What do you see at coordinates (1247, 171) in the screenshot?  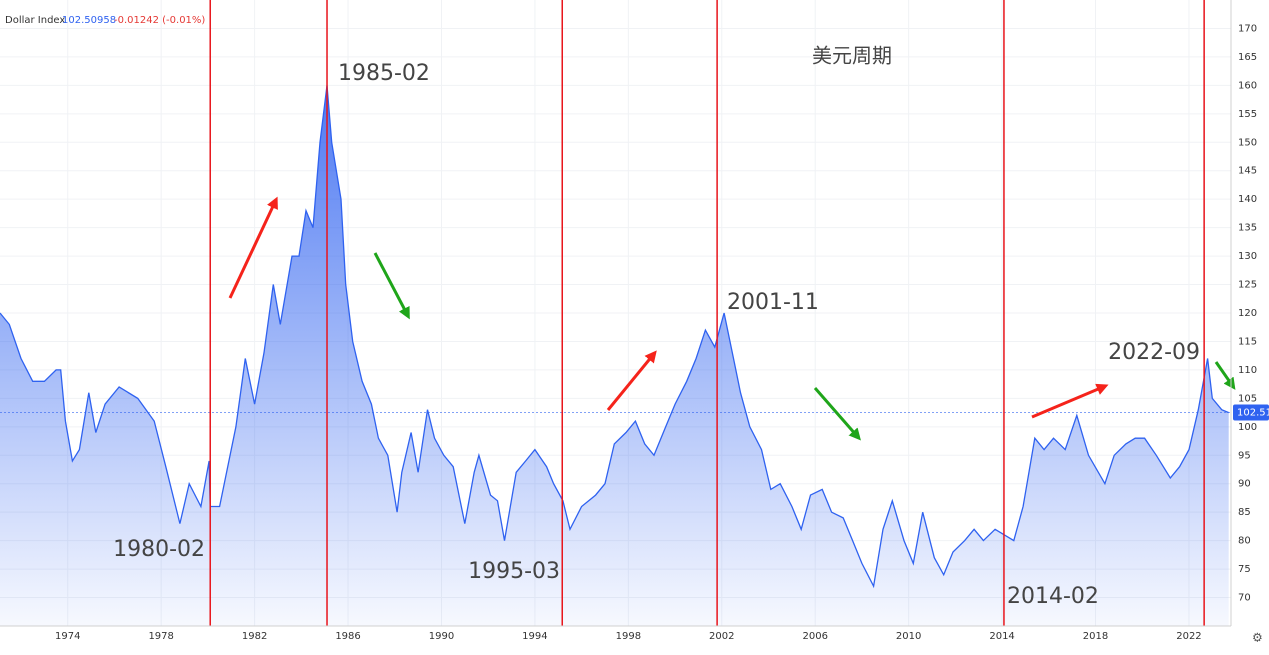 I see `y-tick-label: 145` at bounding box center [1247, 171].